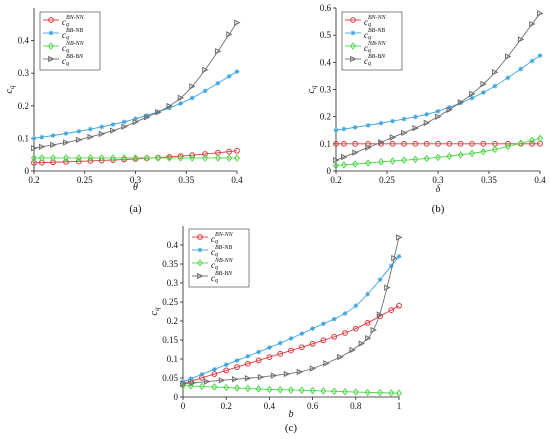 The width and height of the screenshot is (550, 439). Describe the element at coordinates (135, 209) in the screenshot. I see `panel-label: (a)` at that location.